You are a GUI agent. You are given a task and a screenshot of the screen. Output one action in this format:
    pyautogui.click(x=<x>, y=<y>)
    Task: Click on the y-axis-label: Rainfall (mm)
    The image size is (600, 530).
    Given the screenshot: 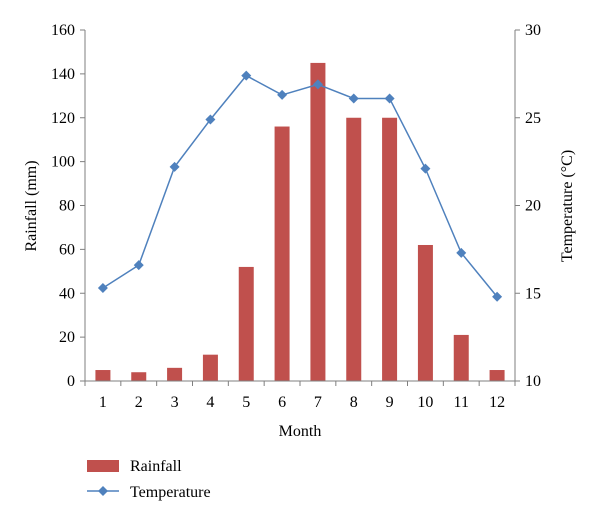 What is the action you would take?
    pyautogui.click(x=31, y=205)
    